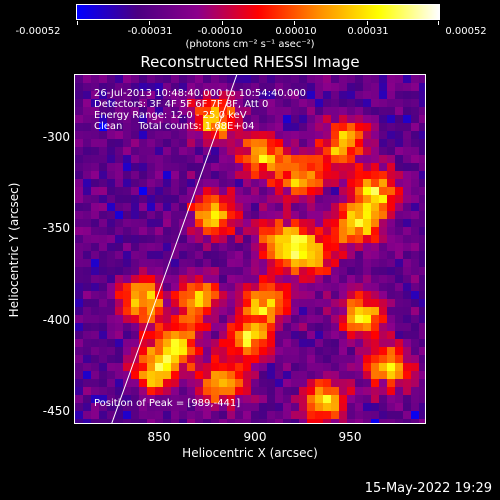 The width and height of the screenshot is (500, 500). Describe the element at coordinates (56, 320) in the screenshot. I see `y-tick: -400` at that location.